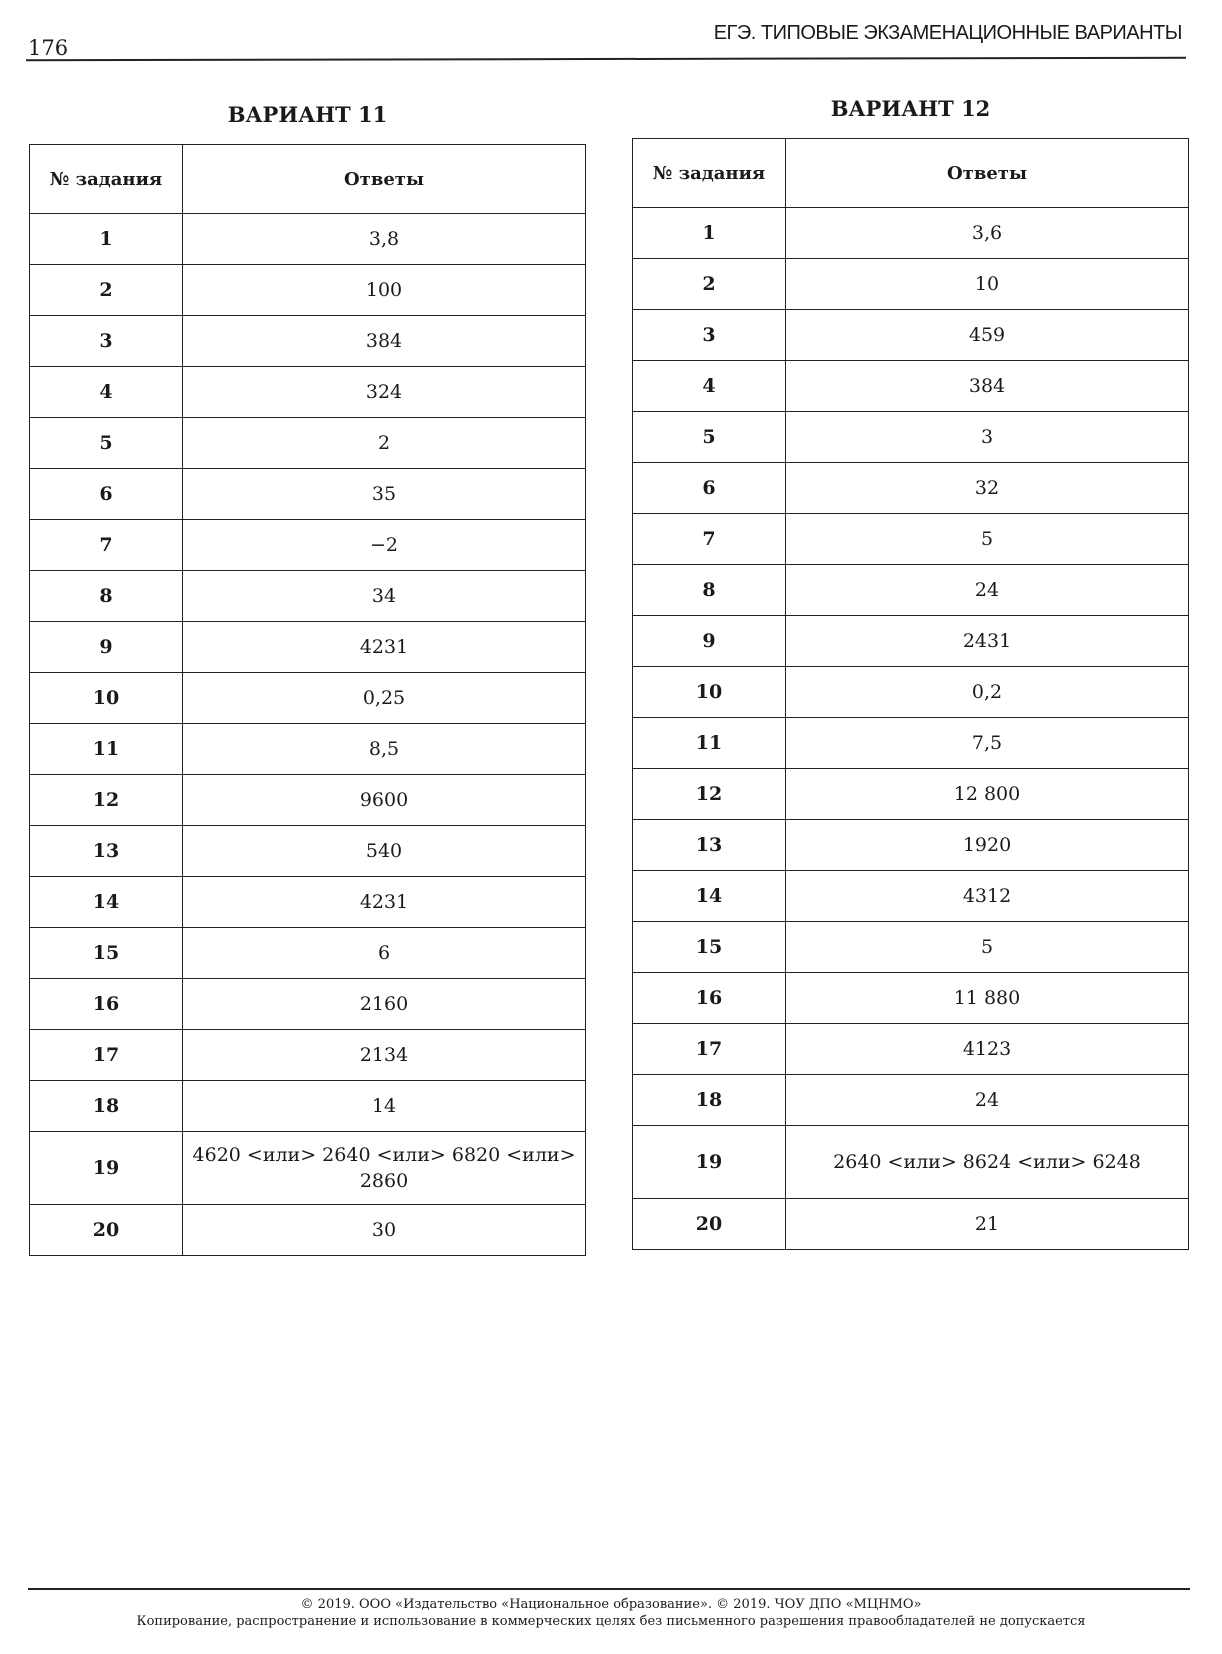  What do you see at coordinates (709, 284) in the screenshot?
I see `task-number-cell: 2` at bounding box center [709, 284].